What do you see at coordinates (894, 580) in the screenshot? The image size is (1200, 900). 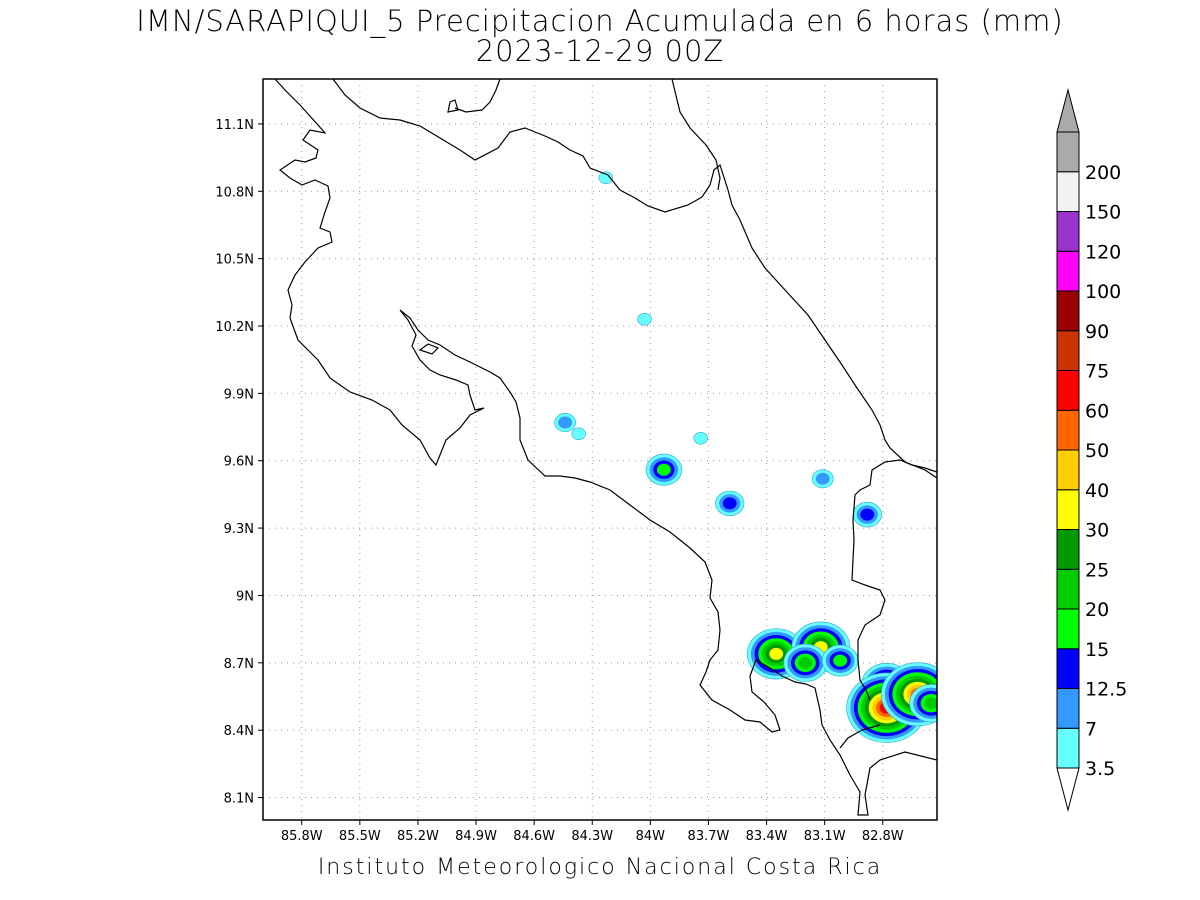 I see `panama-border` at bounding box center [894, 580].